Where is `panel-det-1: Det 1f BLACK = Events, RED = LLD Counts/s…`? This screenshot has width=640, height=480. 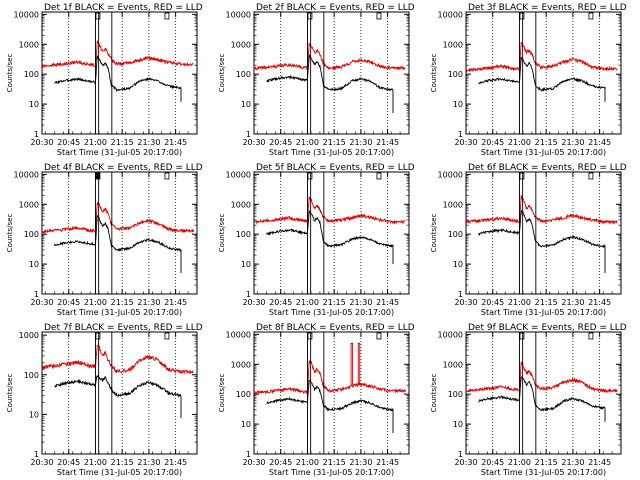
panel-det-1: Det 1f BLACK = Events, RED = LLD Counts/s… is located at coordinates (104, 80).